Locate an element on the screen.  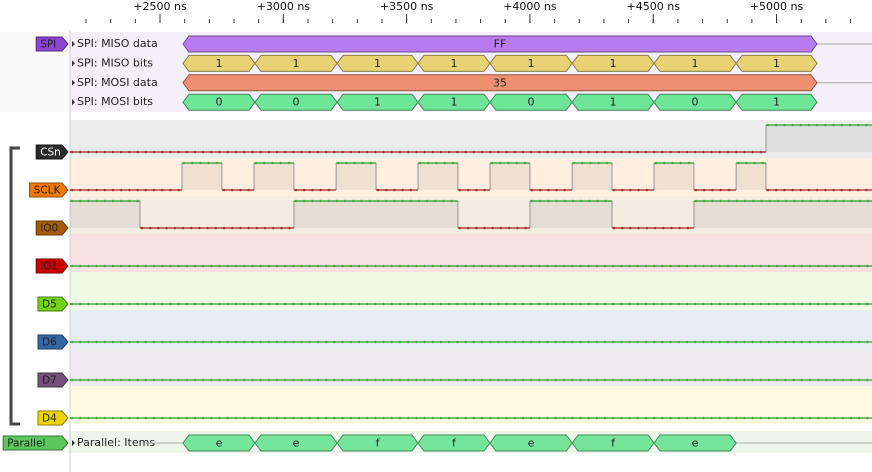
channel-name: IO0 is located at coordinates (49, 229).